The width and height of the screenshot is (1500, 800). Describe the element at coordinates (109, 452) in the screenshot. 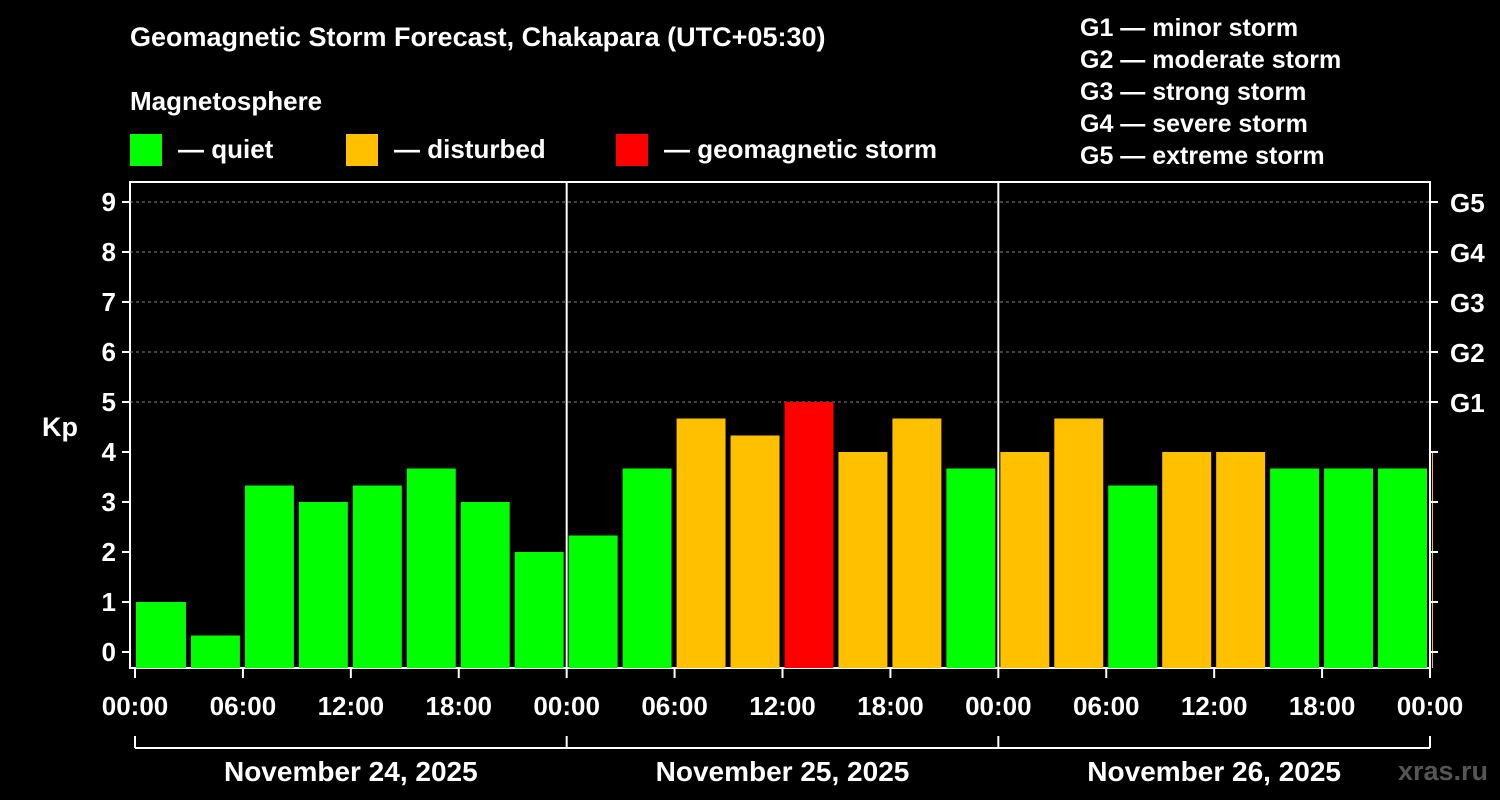

I see `y-tick-label: 4` at that location.